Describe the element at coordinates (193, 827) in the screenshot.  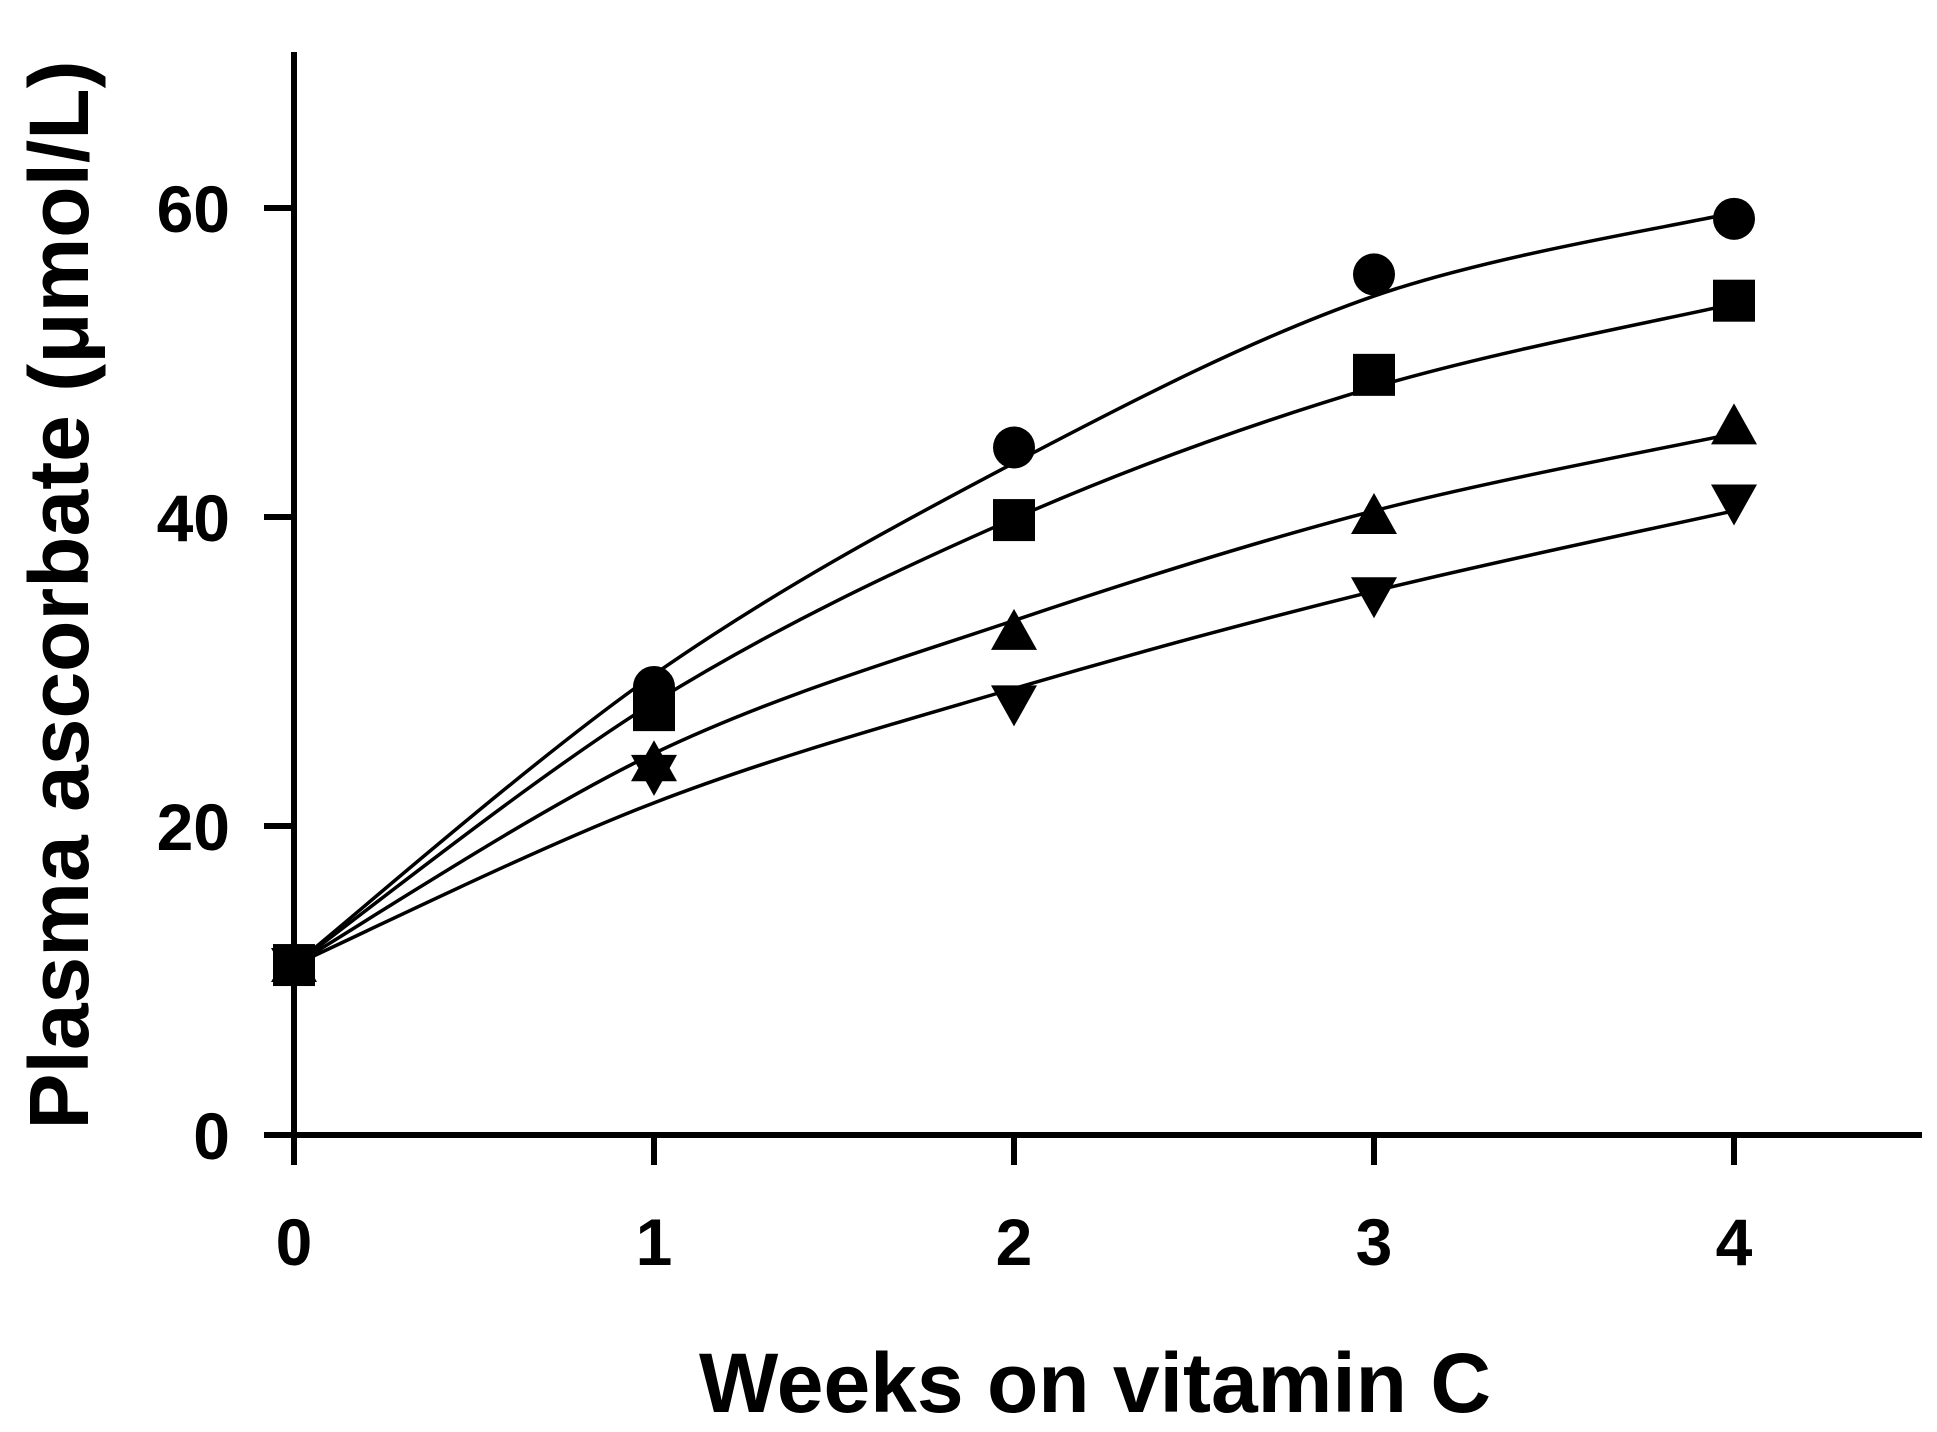
I see `y-tick-label: 20` at that location.